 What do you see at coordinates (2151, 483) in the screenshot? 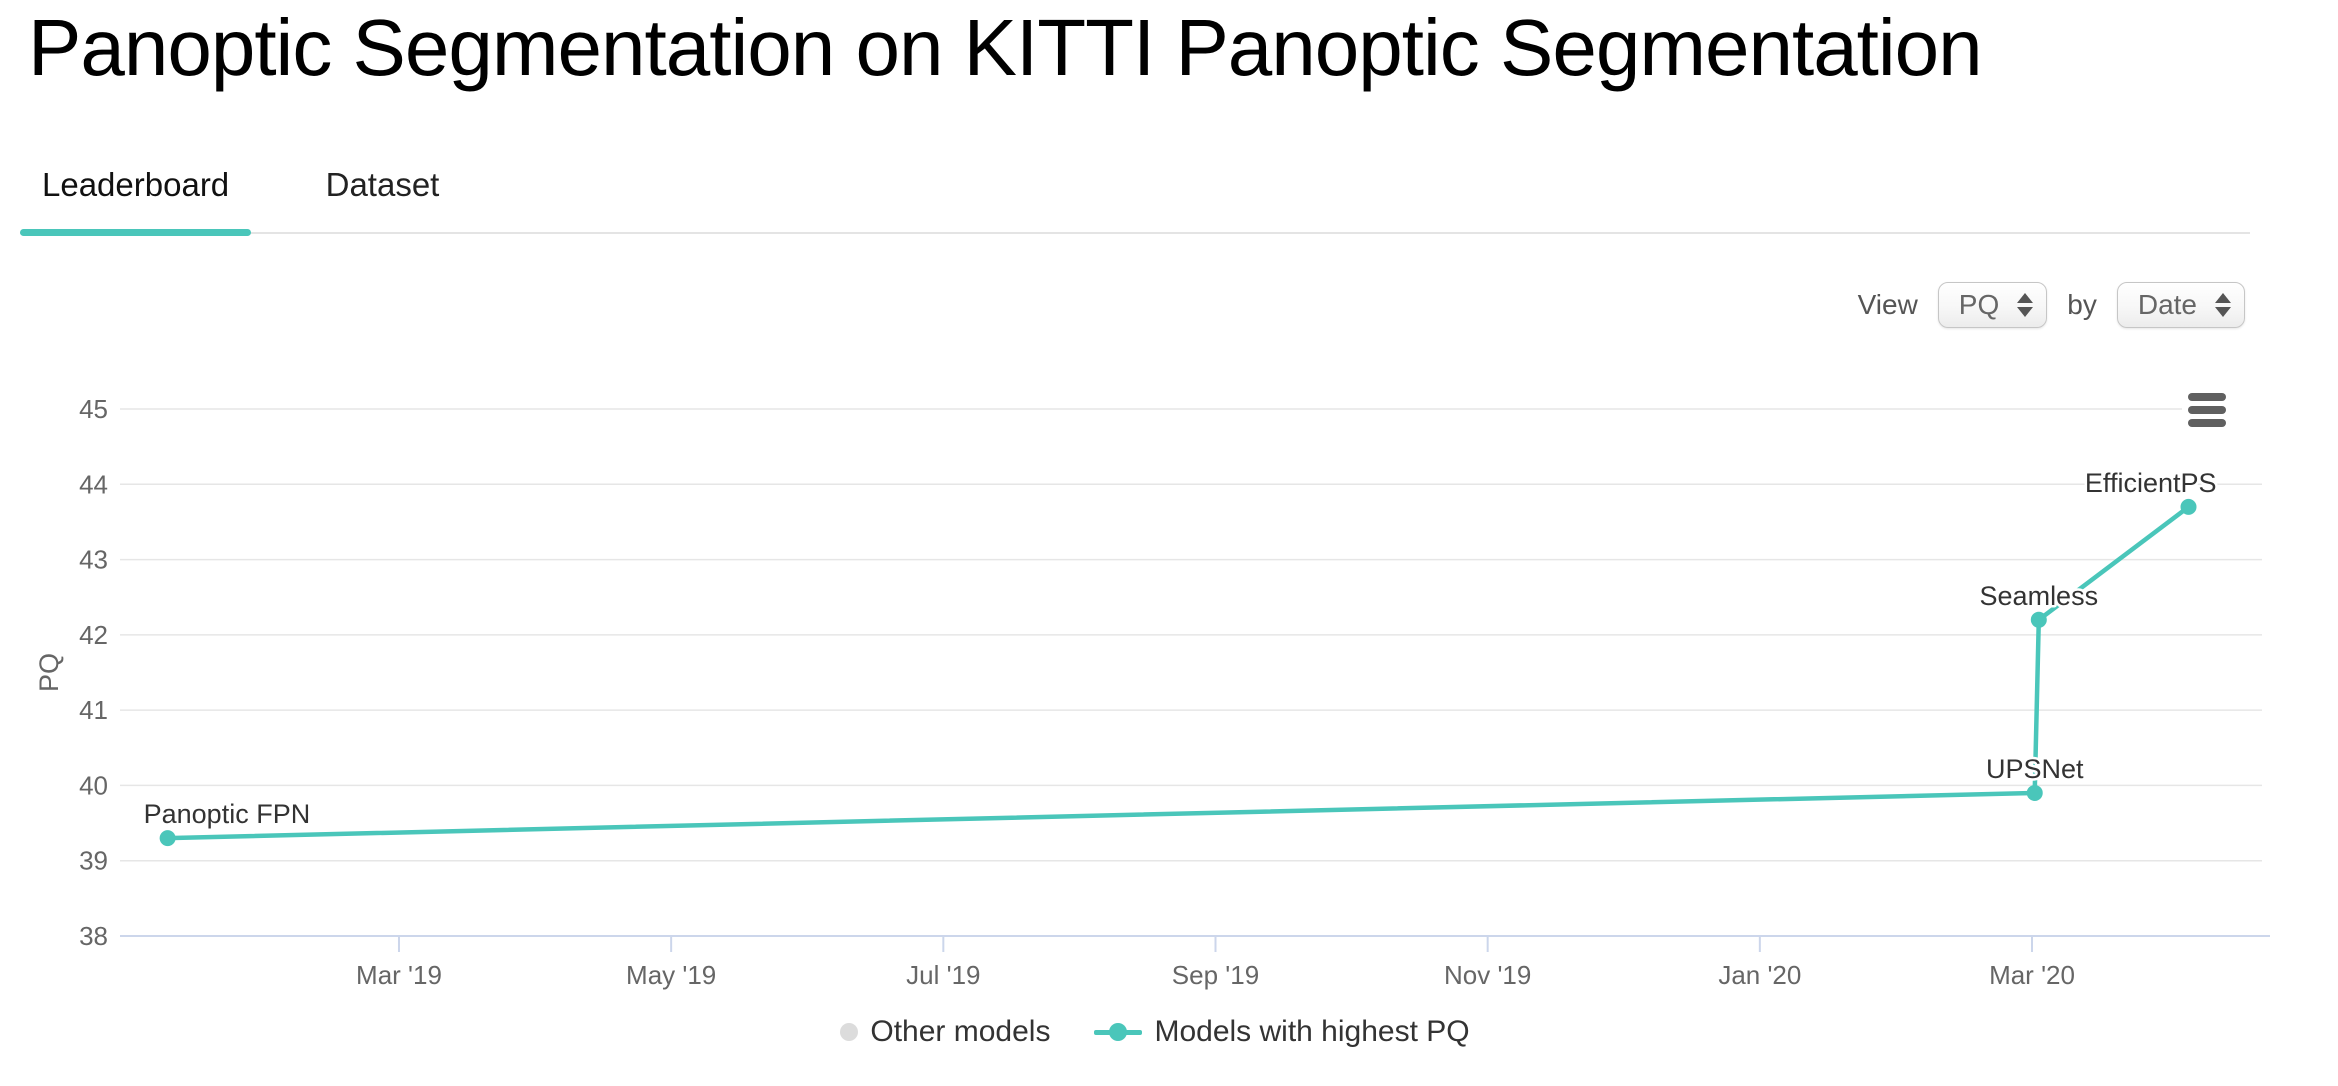
I see `data-point-label-efficientps: EfficientPS` at bounding box center [2151, 483].